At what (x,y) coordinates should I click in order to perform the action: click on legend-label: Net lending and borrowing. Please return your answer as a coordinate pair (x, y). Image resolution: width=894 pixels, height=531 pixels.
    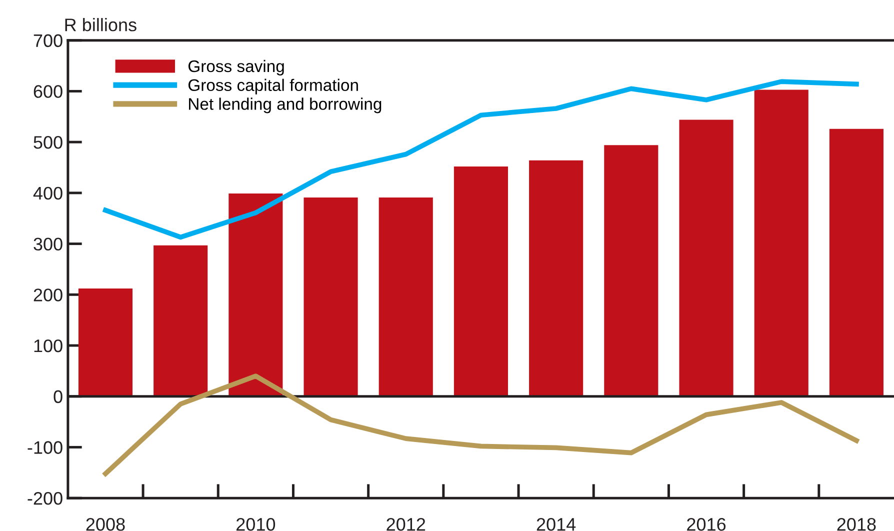
    Looking at the image, I should click on (285, 106).